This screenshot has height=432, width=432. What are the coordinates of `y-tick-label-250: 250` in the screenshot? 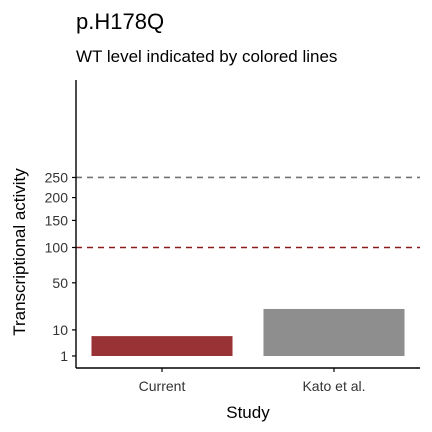 It's located at (57, 177).